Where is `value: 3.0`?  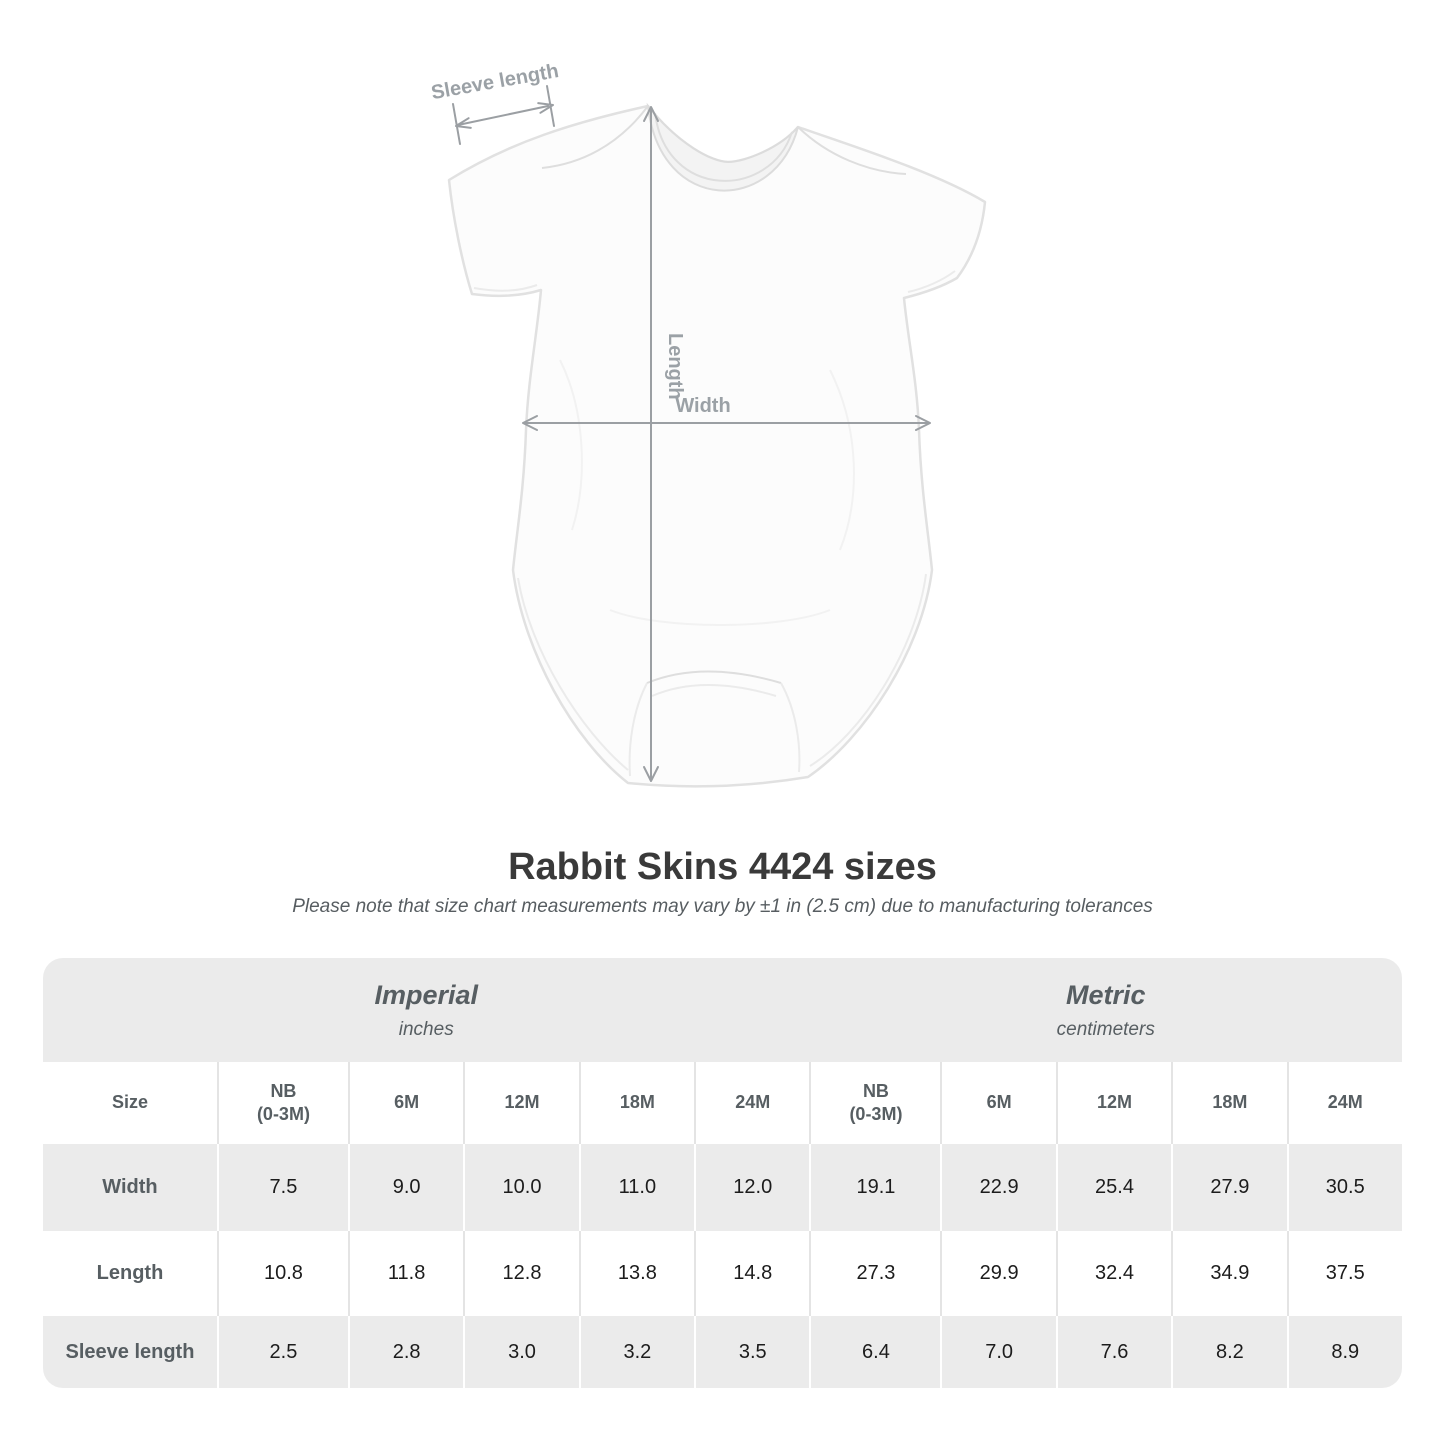 value: 3.0 is located at coordinates (522, 1351).